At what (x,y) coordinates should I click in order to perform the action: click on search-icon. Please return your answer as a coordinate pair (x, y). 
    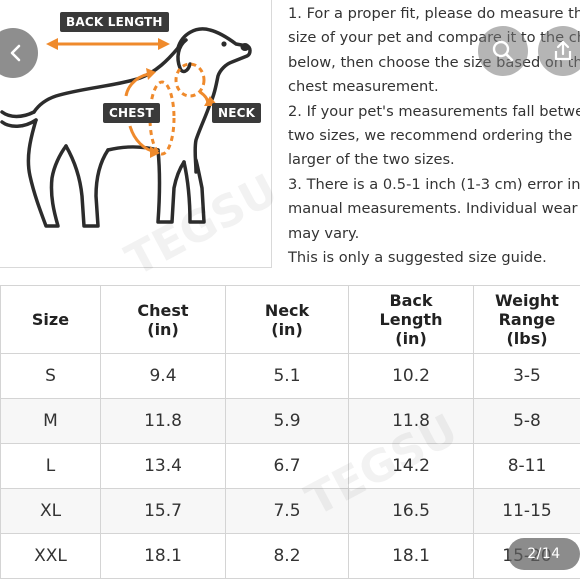
    Looking at the image, I should click on (503, 51).